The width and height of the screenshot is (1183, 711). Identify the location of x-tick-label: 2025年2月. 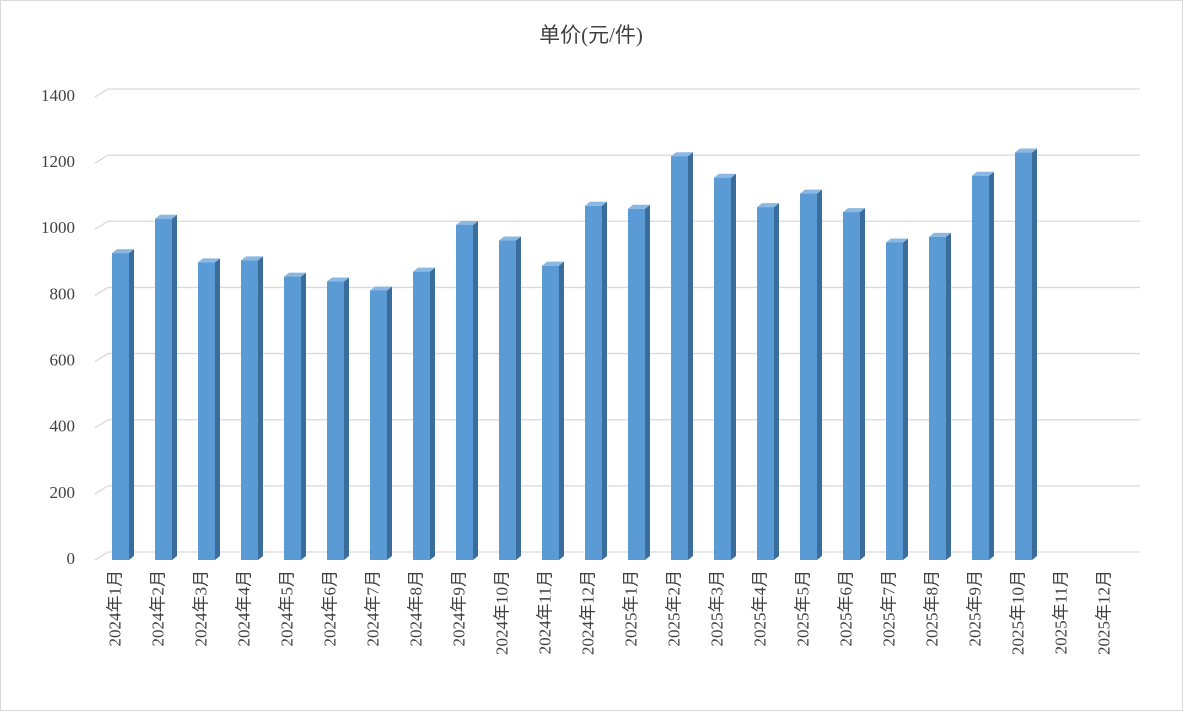
(673, 608).